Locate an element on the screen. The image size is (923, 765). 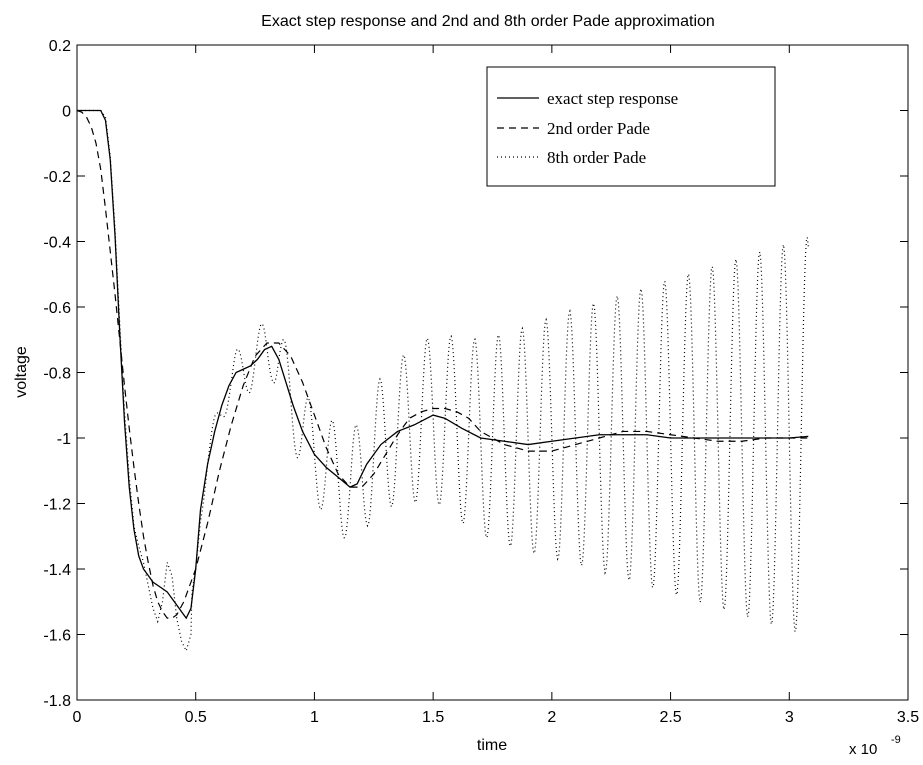
x-tick-label: 1.5 is located at coordinates (433, 717).